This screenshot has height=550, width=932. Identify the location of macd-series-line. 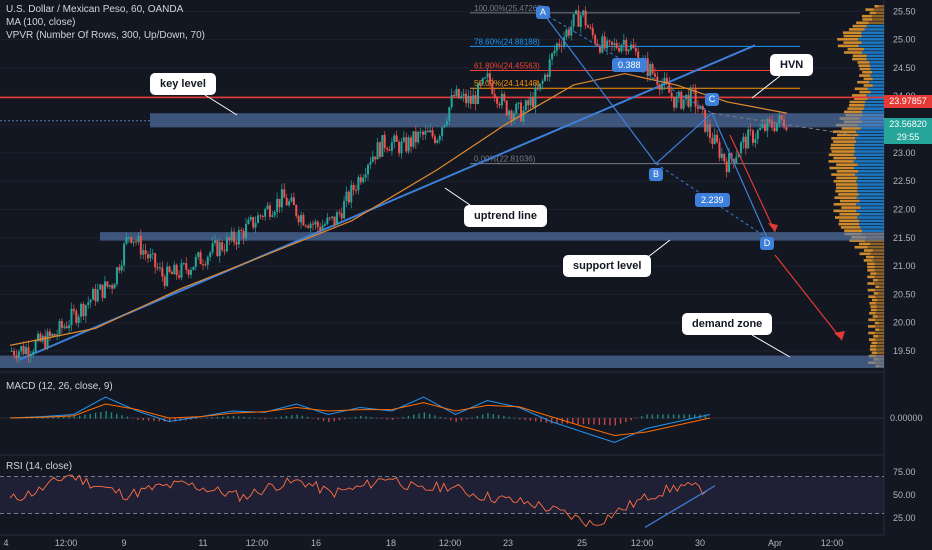
(360, 420).